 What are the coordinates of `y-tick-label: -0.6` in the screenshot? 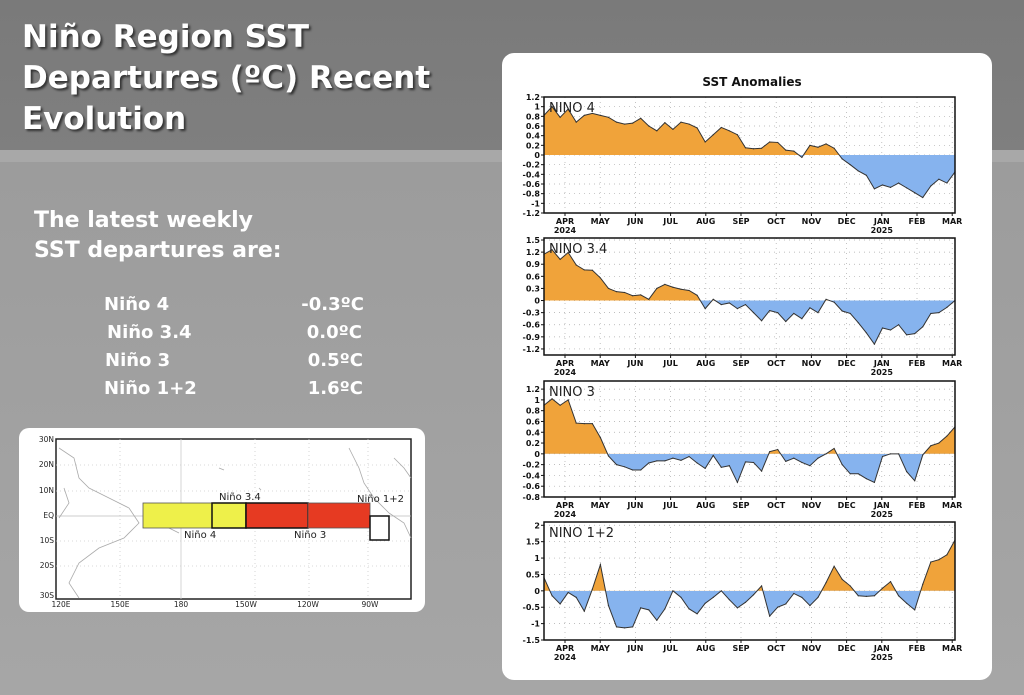 It's located at (532, 184).